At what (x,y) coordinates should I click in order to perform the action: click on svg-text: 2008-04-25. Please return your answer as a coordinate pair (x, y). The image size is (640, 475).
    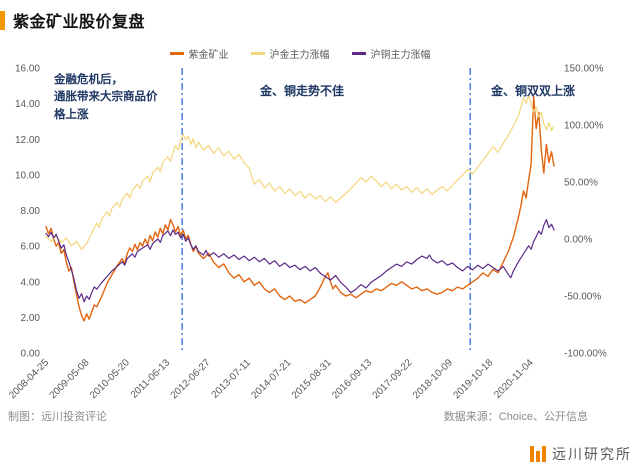
    Looking at the image, I should click on (29, 379).